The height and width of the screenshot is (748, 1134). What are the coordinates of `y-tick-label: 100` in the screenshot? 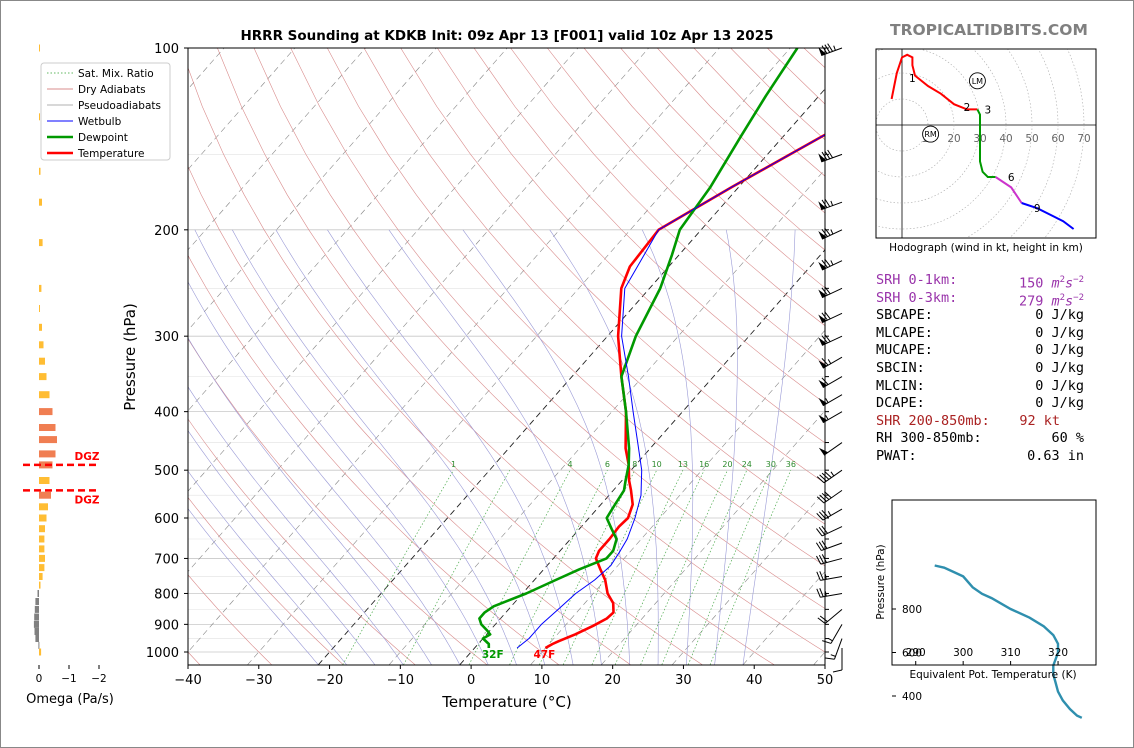 It's located at (166, 49).